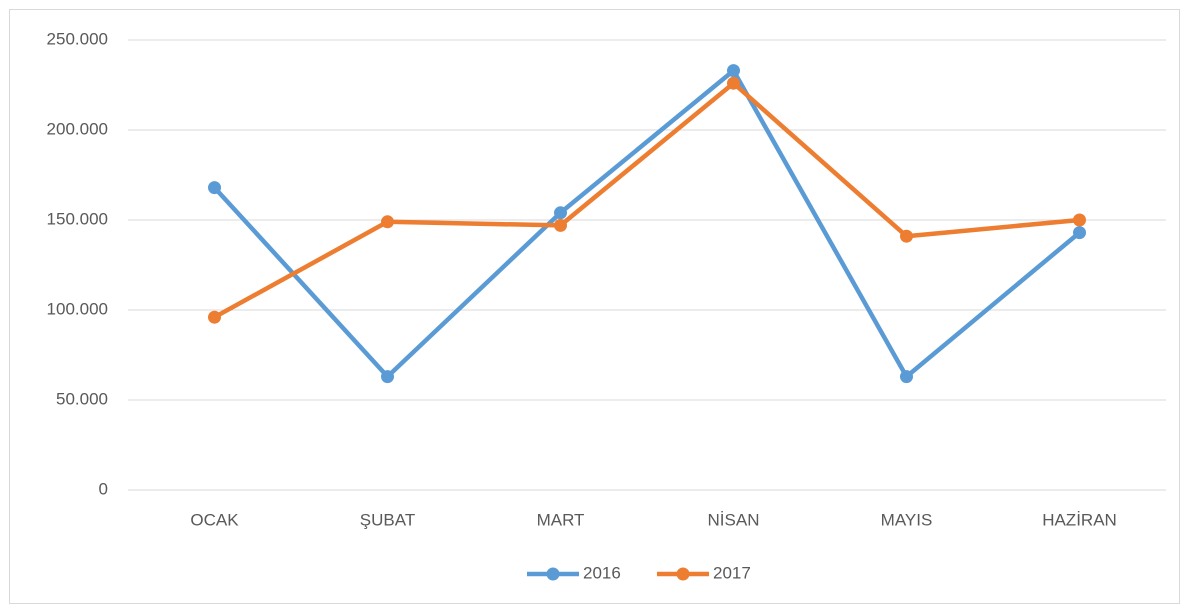 This screenshot has width=1189, height=604. Describe the element at coordinates (82, 398) in the screenshot. I see `y-tick-label: 50.000` at that location.